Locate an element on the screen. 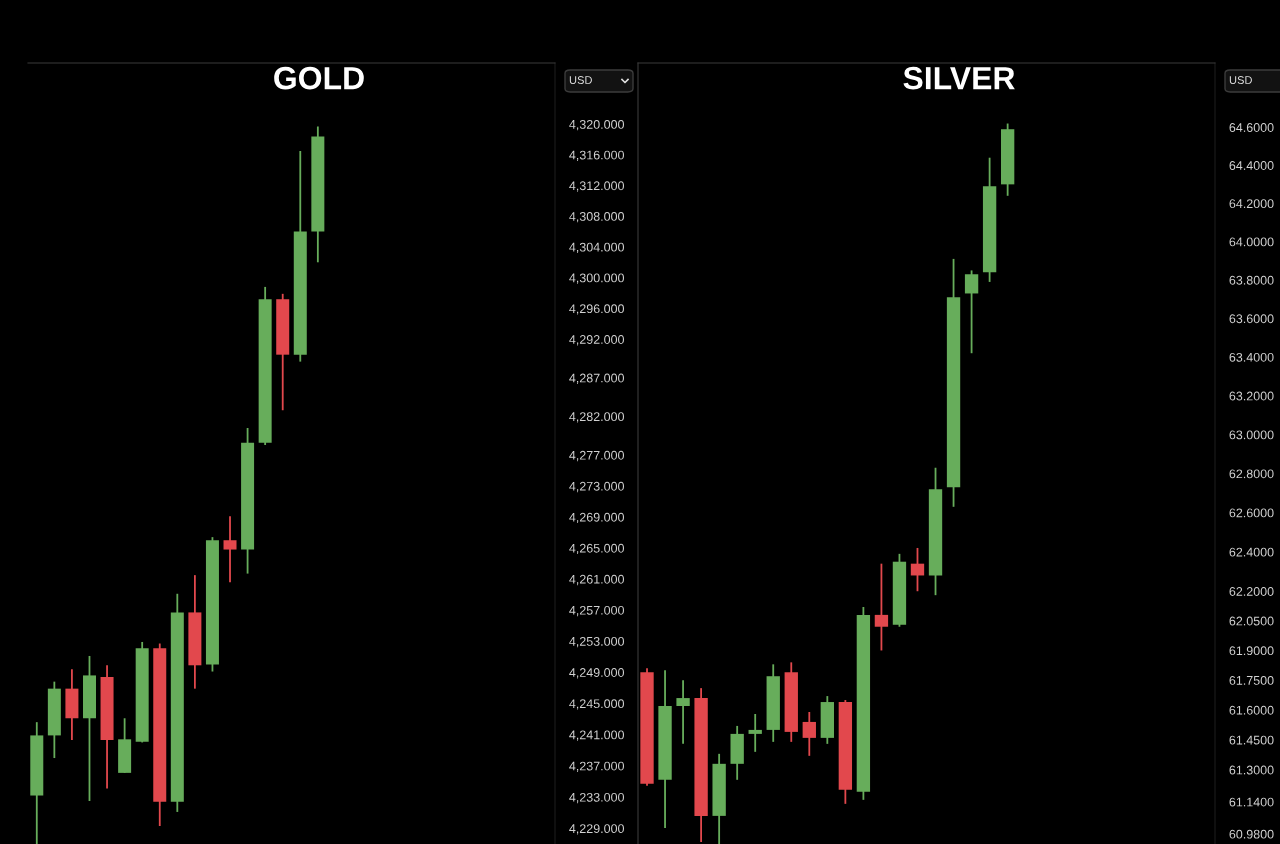  y-tick-label: 4,257.000 is located at coordinates (597, 611).